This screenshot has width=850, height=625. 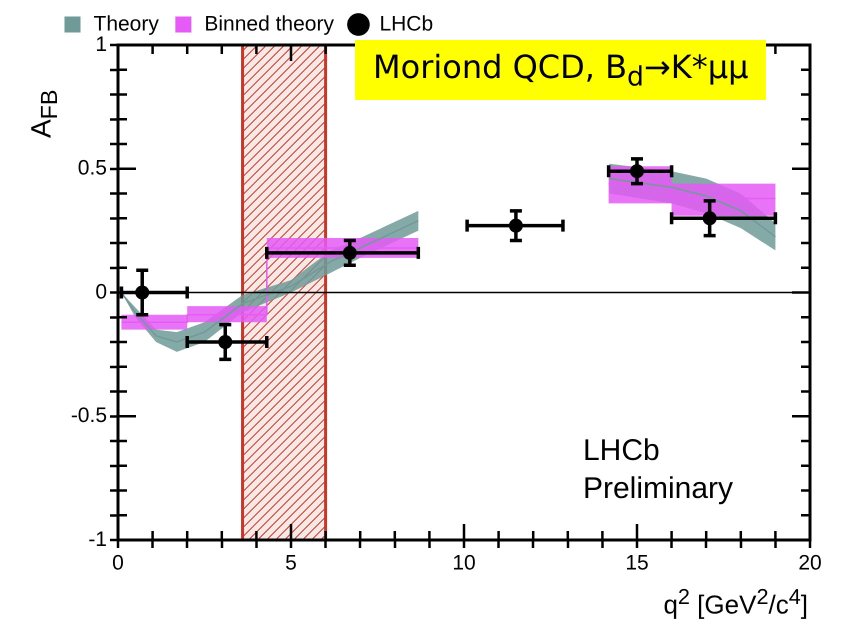 What do you see at coordinates (101, 44) in the screenshot?
I see `y-tick-label: 1` at bounding box center [101, 44].